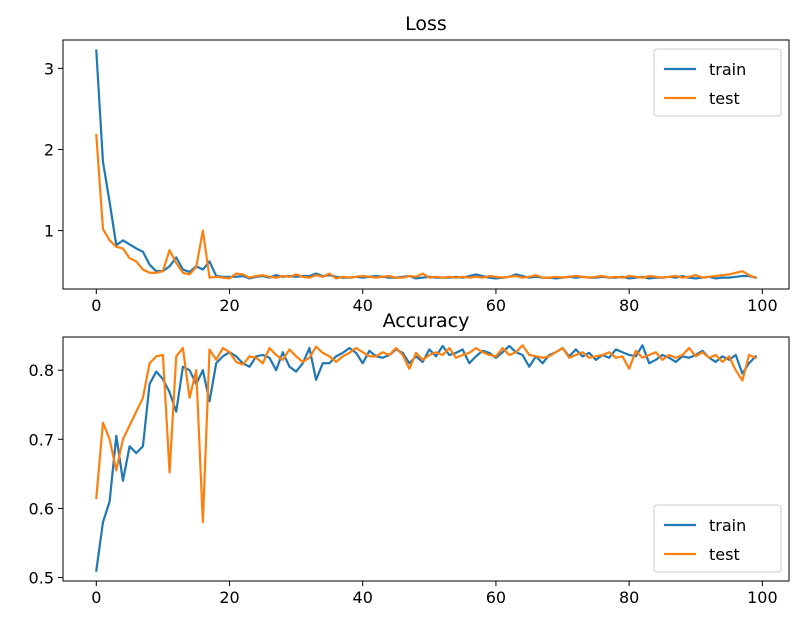 This screenshot has width=810, height=635. I want to click on accuracy-x-tick-label: 80, so click(629, 597).